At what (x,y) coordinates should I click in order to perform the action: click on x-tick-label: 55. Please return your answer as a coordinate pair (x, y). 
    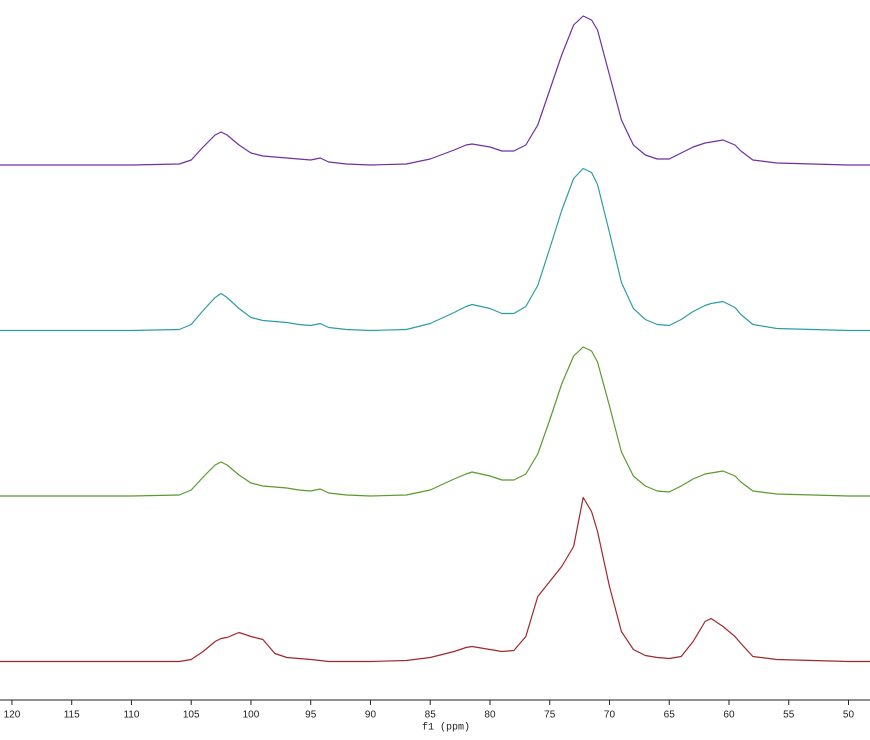
    Looking at the image, I should click on (789, 715).